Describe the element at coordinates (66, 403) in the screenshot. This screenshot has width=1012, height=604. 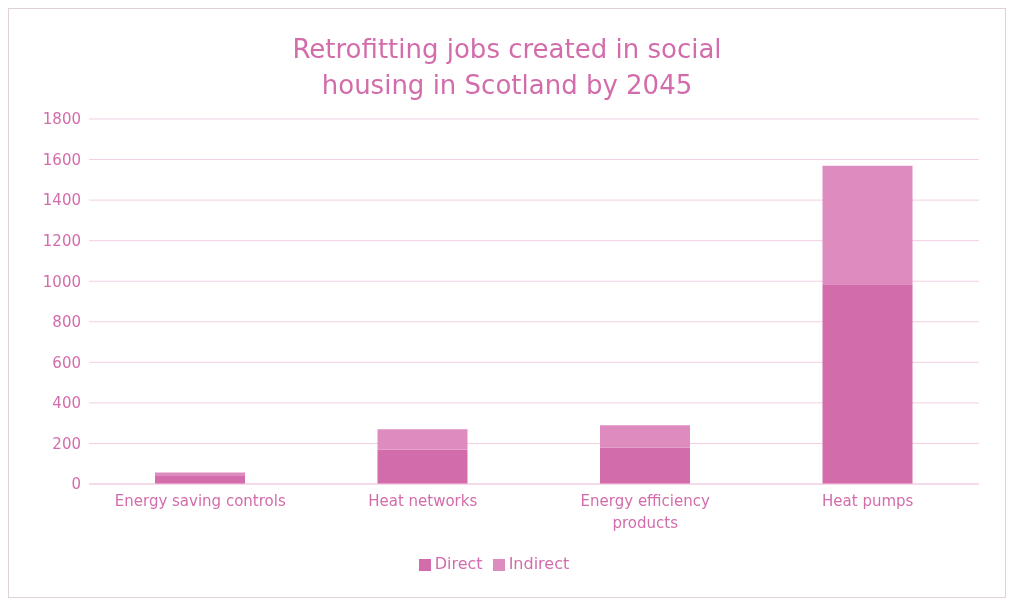
I see `y-tick-label: 400` at that location.